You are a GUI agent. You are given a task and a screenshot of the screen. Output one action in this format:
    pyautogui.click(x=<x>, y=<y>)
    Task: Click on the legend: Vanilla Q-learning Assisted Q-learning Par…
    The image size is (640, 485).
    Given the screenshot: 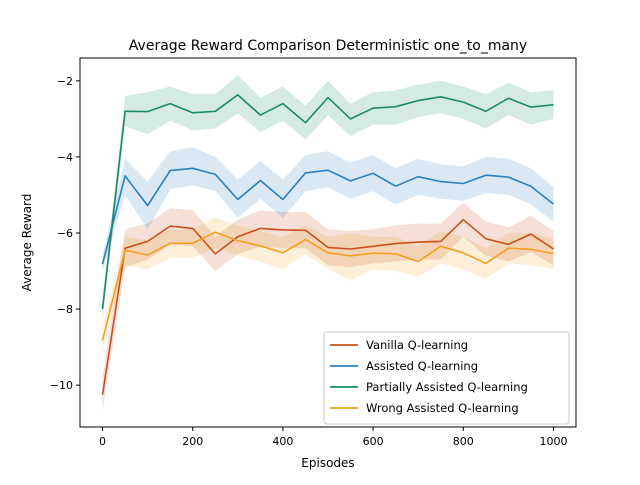 What is the action you would take?
    pyautogui.click(x=446, y=378)
    